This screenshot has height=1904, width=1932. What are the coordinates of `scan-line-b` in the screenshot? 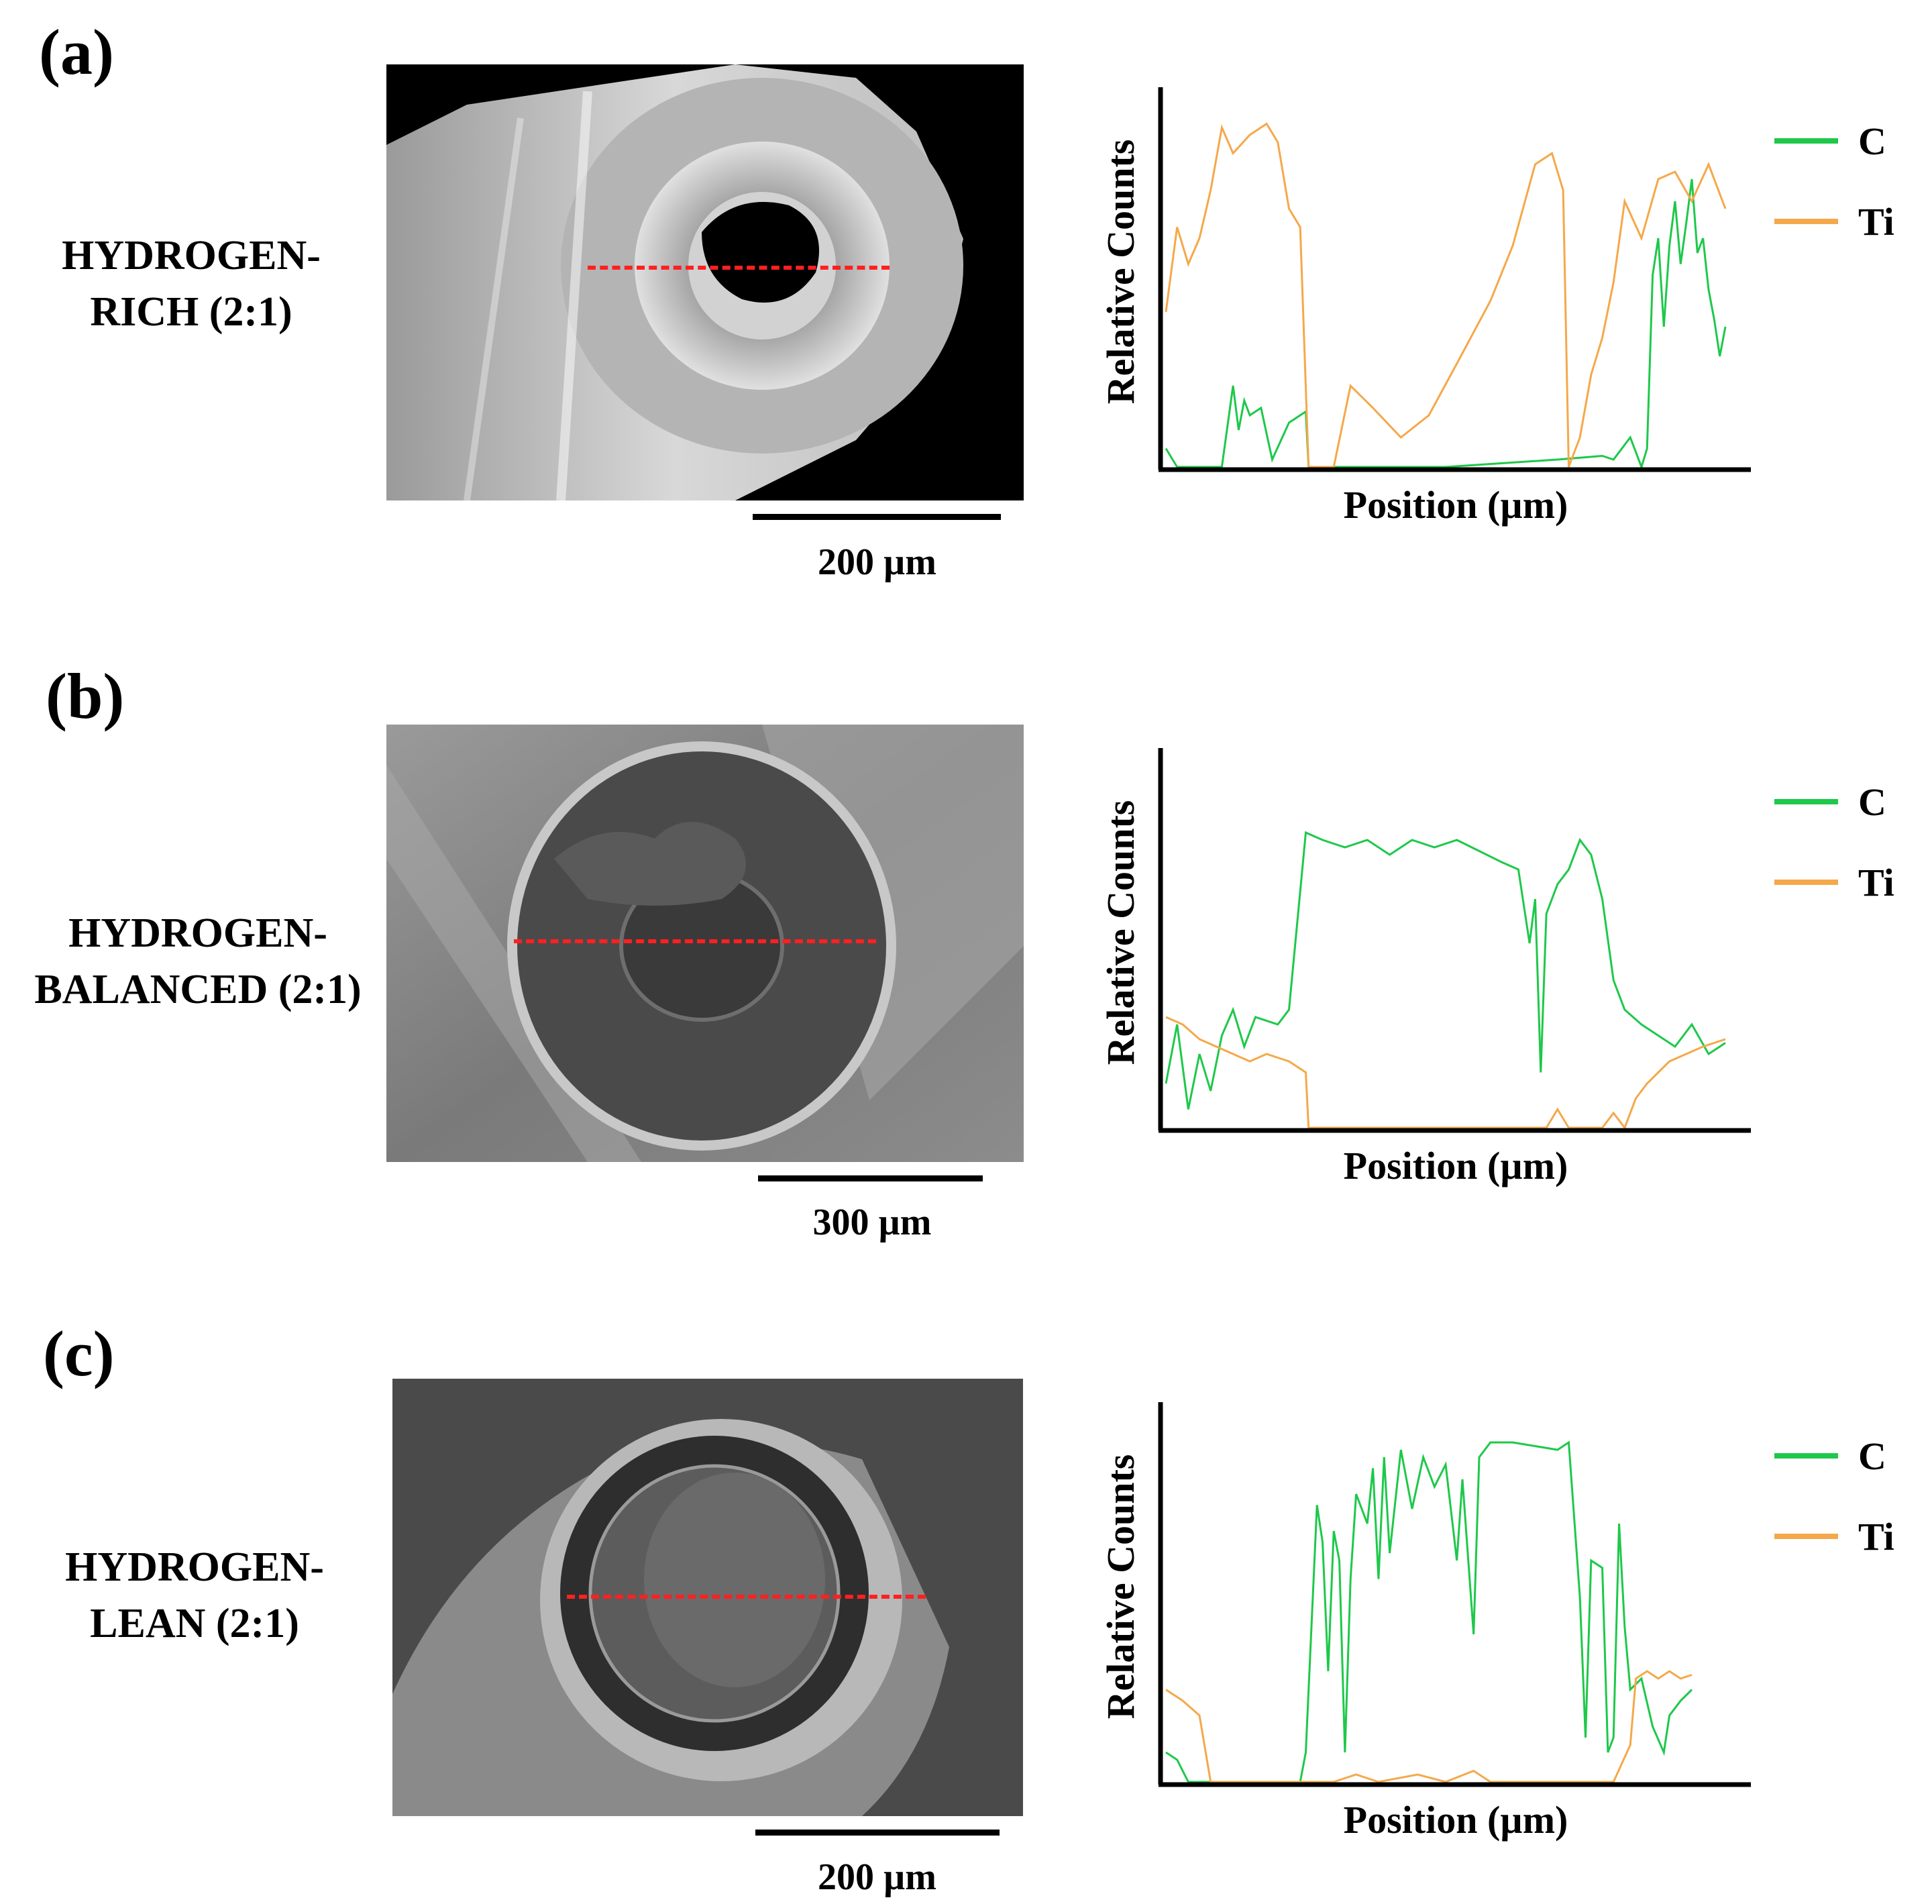 It's located at (695, 941).